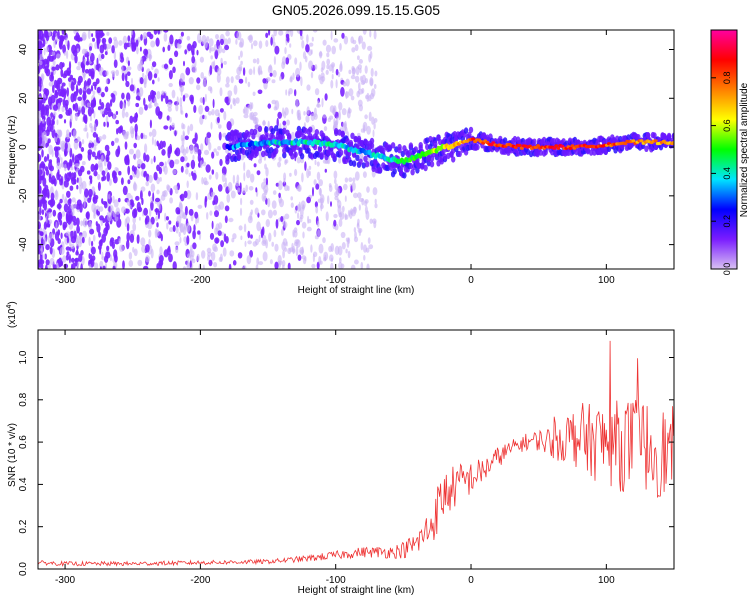  I want to click on snr-y-tick-label: 0.6, so click(23, 442).